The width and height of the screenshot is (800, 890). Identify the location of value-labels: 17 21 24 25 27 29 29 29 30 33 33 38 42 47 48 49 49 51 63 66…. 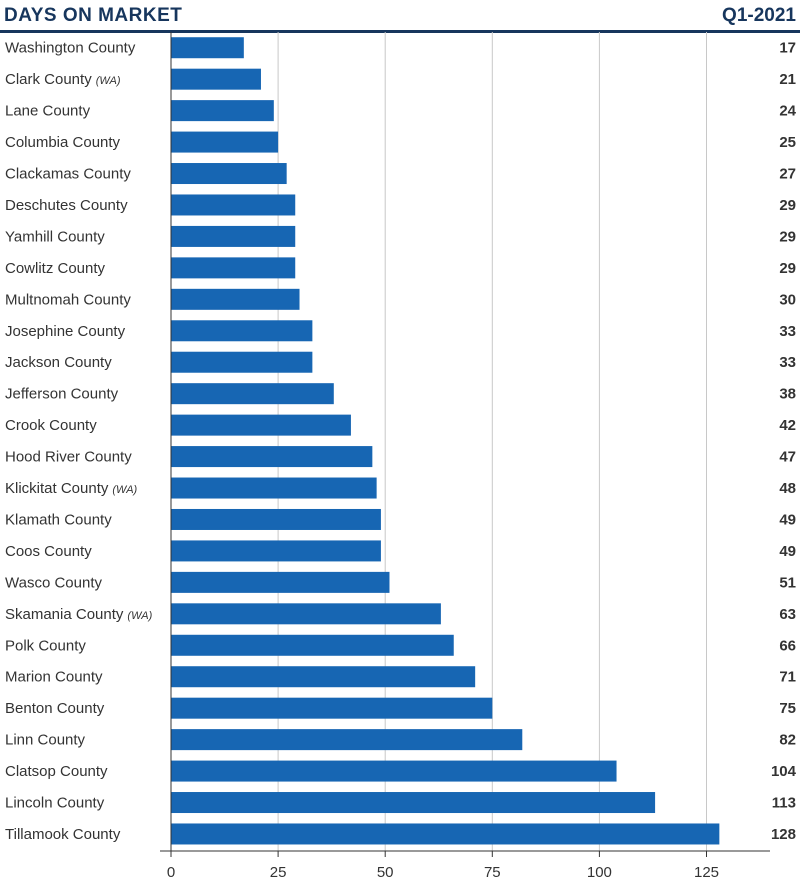
(784, 441).